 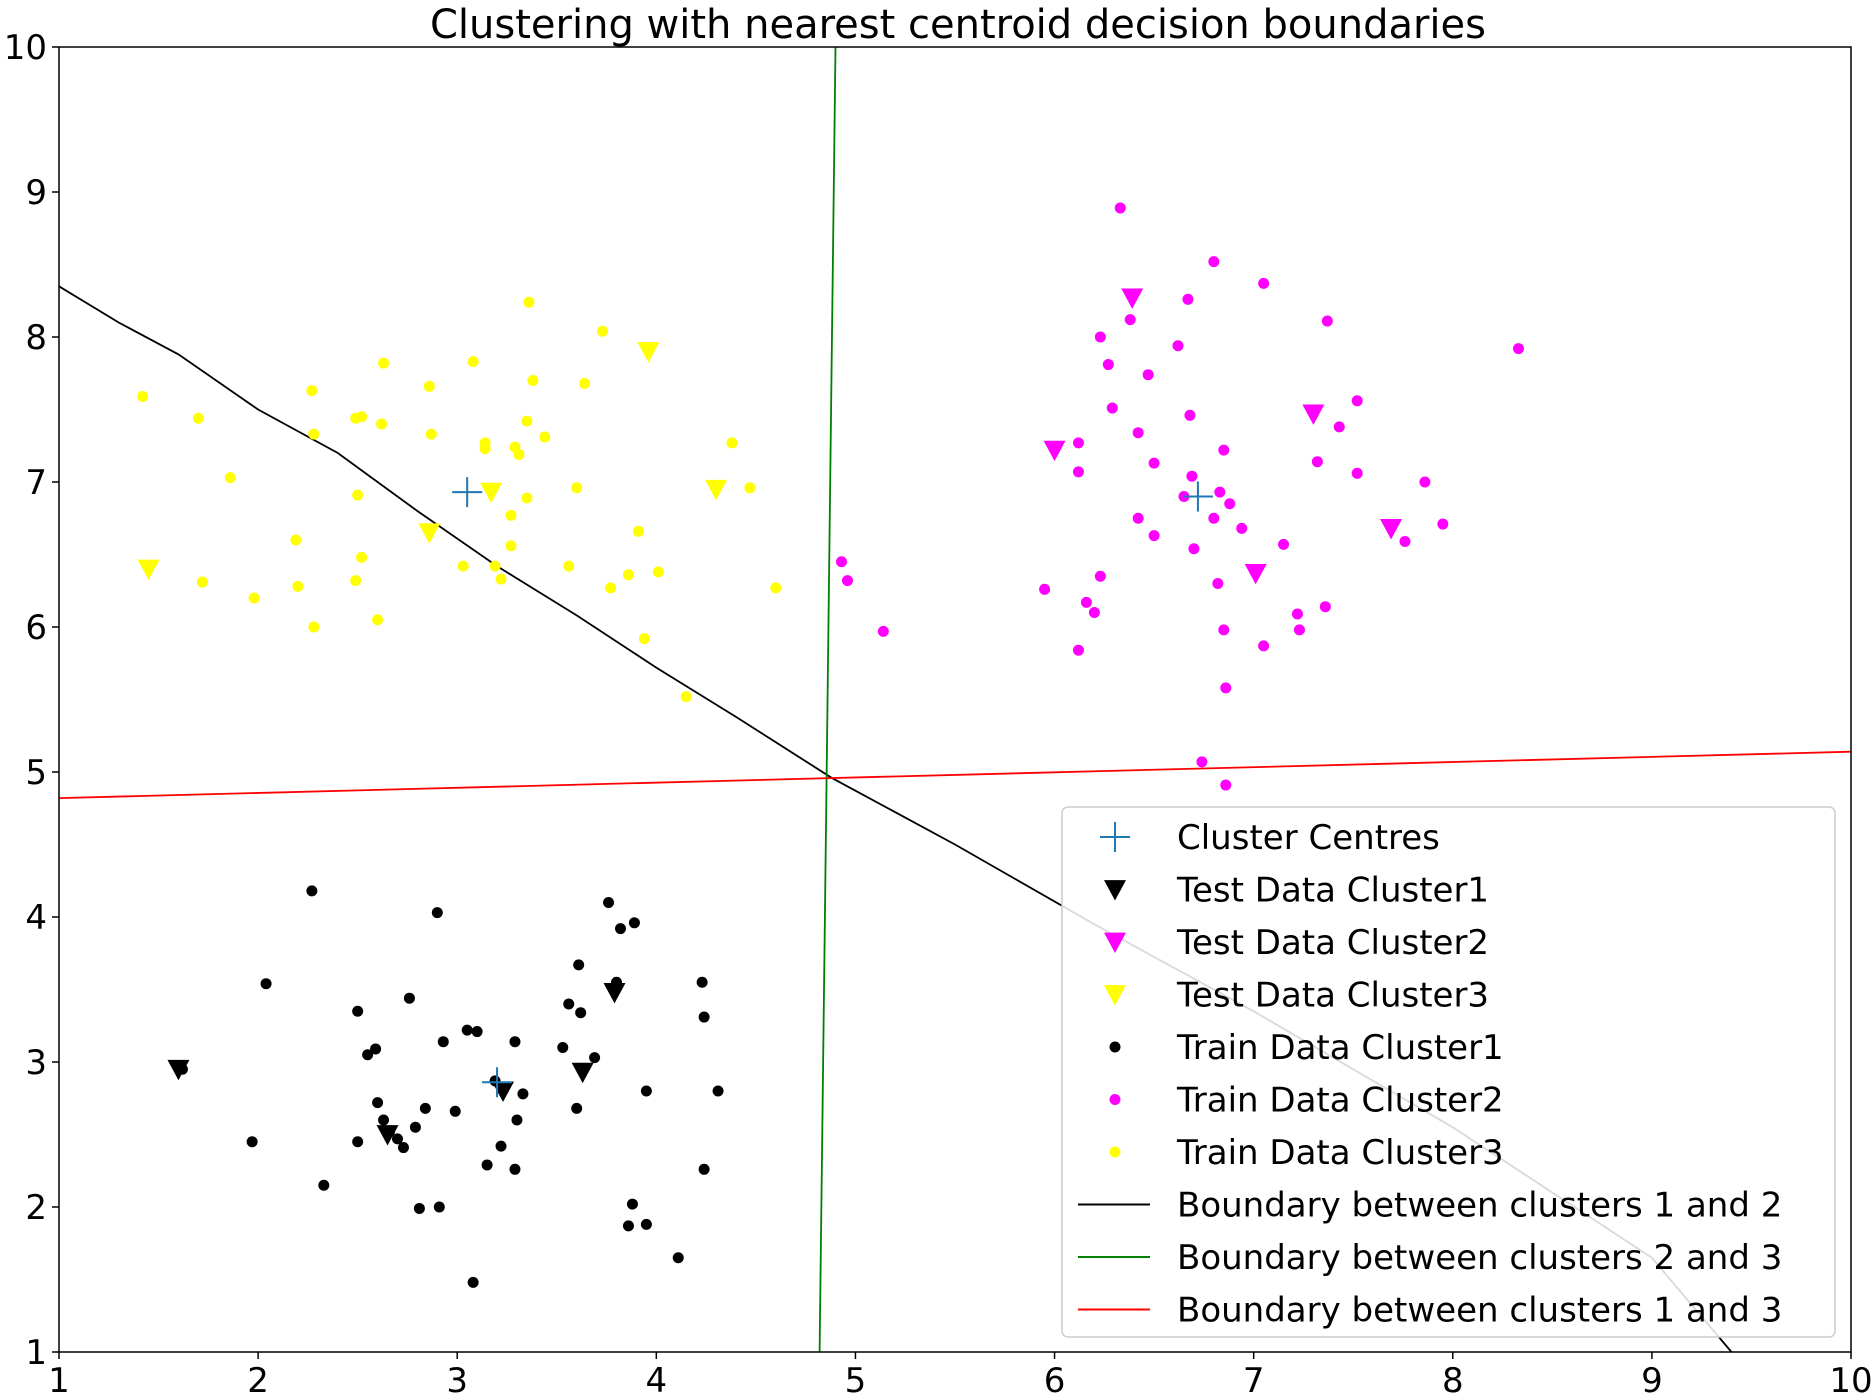 What do you see at coordinates (1340, 1153) in the screenshot?
I see `legend-label: Train Data Cluster3` at bounding box center [1340, 1153].